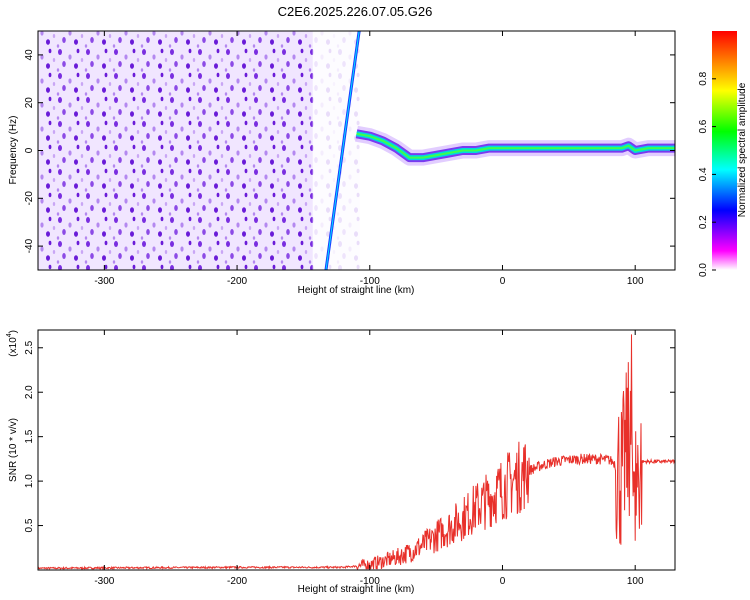 The image size is (750, 600). Describe the element at coordinates (703, 174) in the screenshot. I see `colorbar-tick-label: 0.4` at that location.